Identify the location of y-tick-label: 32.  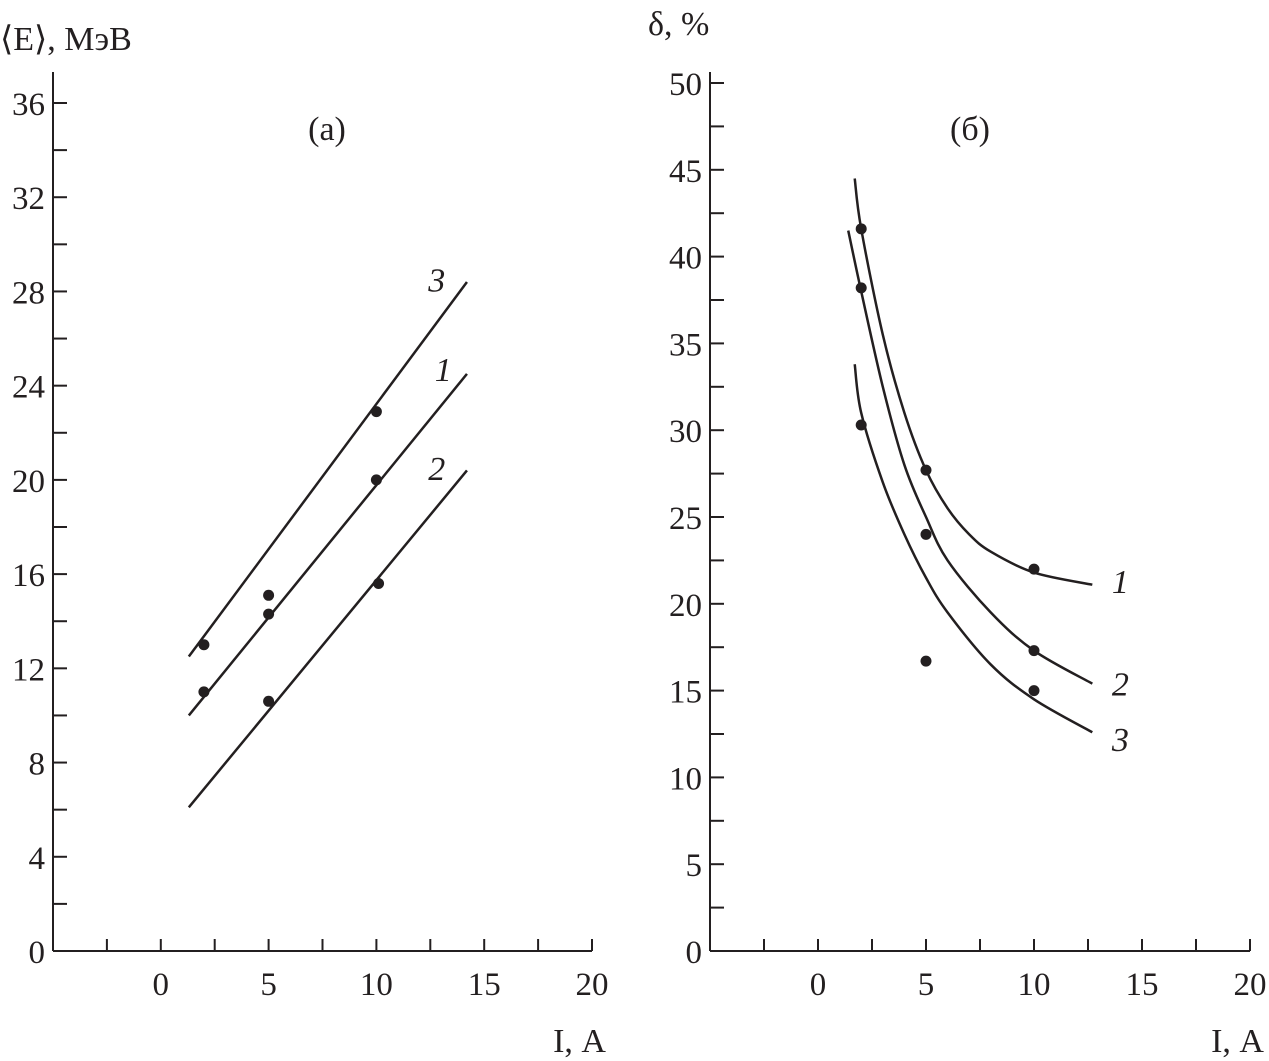
(28, 199).